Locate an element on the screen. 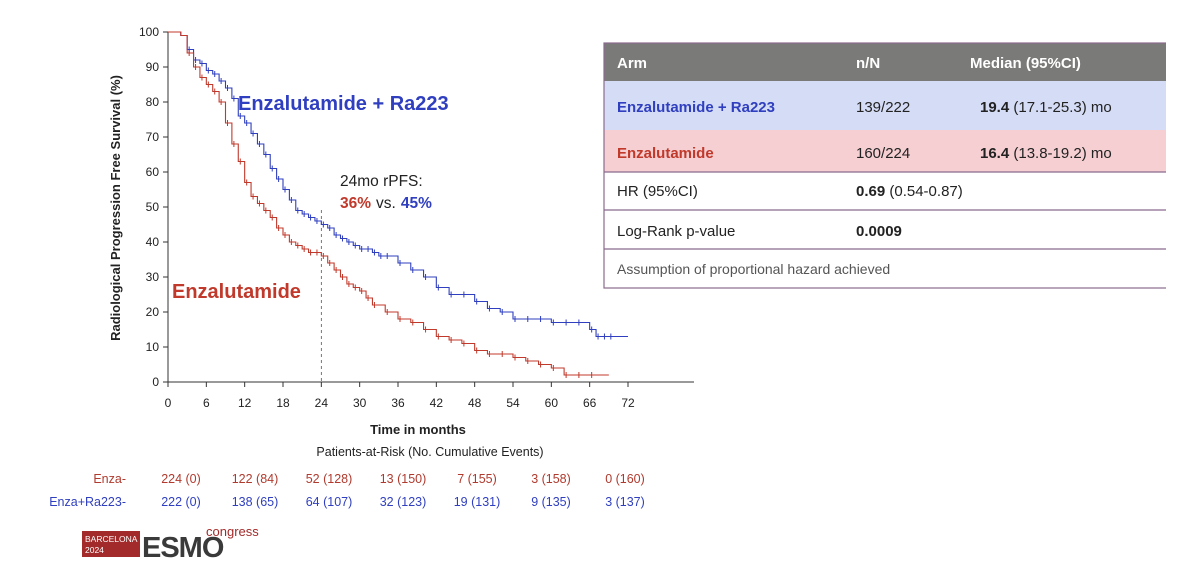 This screenshot has height=576, width=1200. results-row-combo-median-ci: (17.1-25.3) mo is located at coordinates (1060, 107).